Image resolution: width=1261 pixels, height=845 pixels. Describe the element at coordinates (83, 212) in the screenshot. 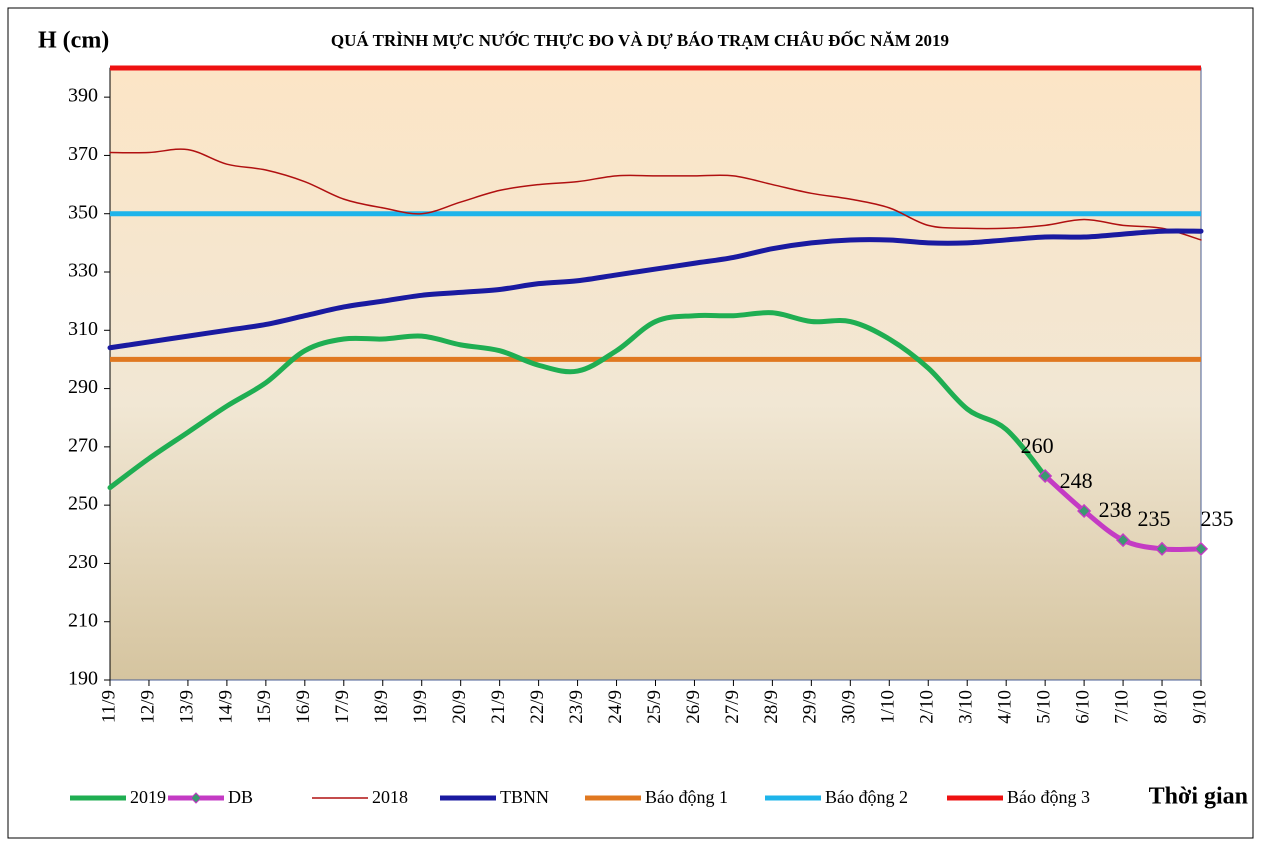

I see `y-tick-label: 350` at that location.